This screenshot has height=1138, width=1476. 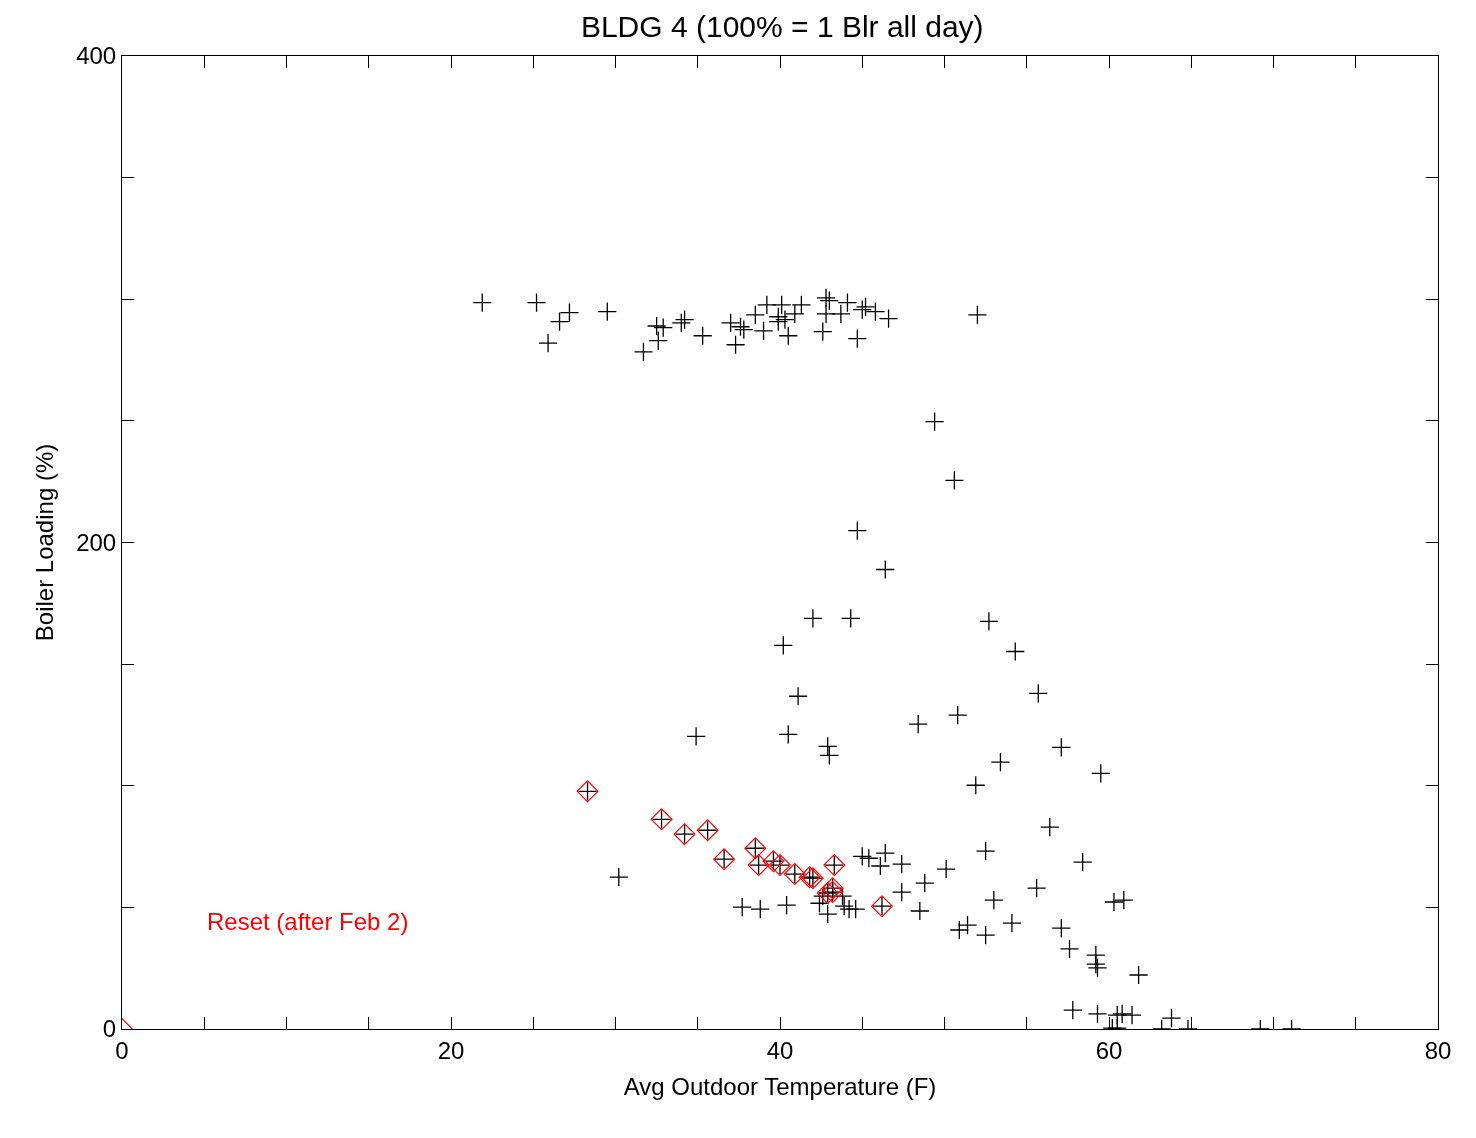 What do you see at coordinates (109, 1029) in the screenshot?
I see `y-tick-label: 0` at bounding box center [109, 1029].